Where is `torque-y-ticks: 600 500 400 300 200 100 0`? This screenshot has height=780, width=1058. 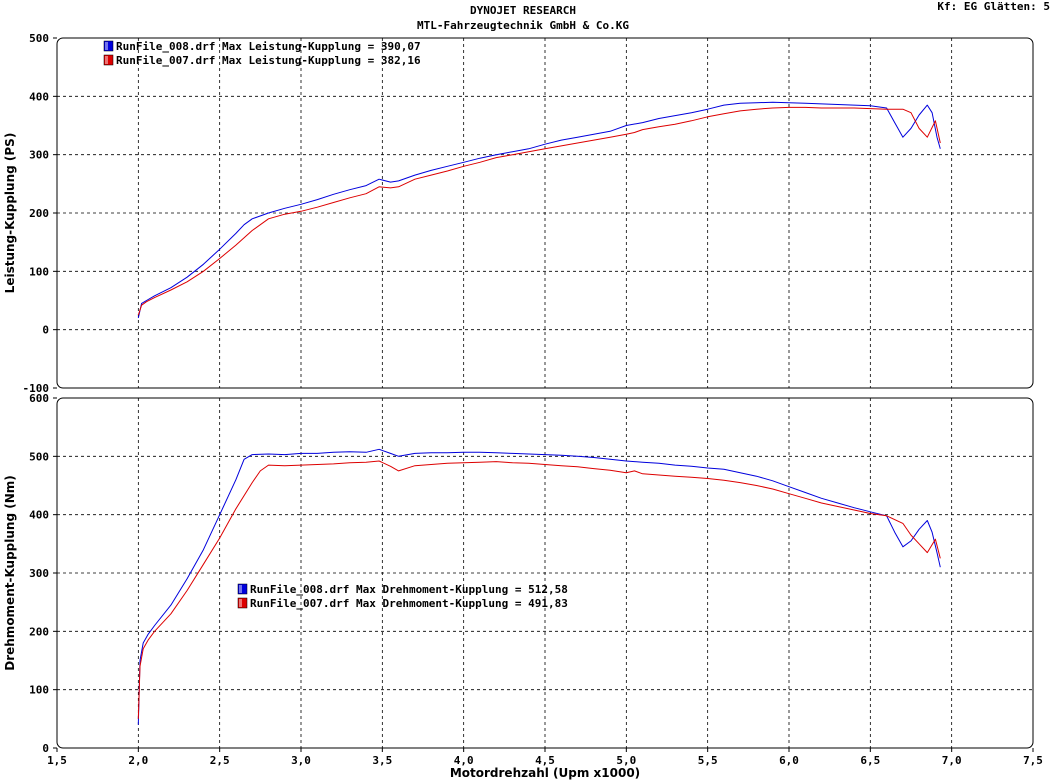
torque-y-ticks: 600 500 400 300 200 100 0 is located at coordinates (43, 573).